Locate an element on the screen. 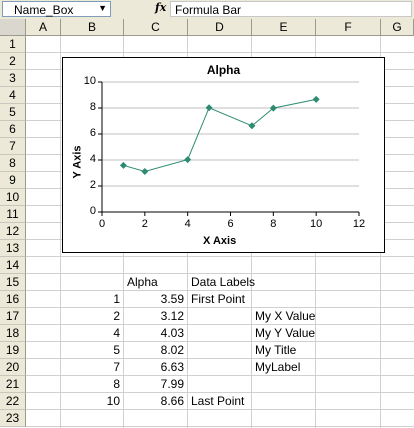  table-cell-x: 4 is located at coordinates (116, 333).